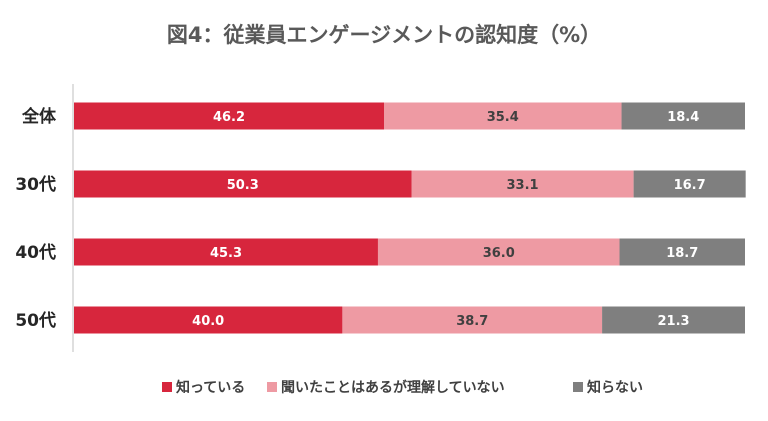 The width and height of the screenshot is (768, 421). What do you see at coordinates (35, 184) in the screenshot?
I see `category-label: 30代` at bounding box center [35, 184].